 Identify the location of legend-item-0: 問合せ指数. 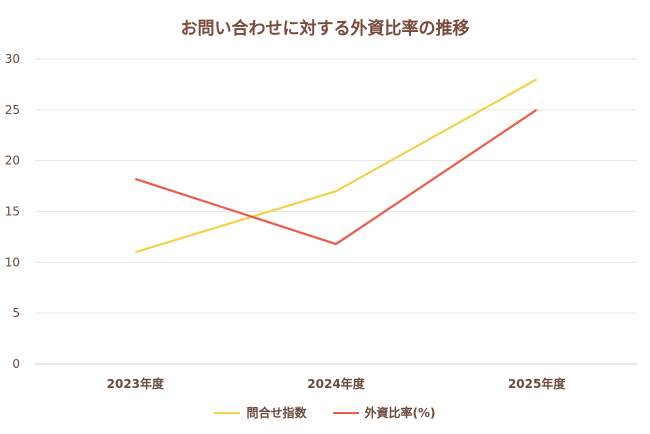
(260, 412).